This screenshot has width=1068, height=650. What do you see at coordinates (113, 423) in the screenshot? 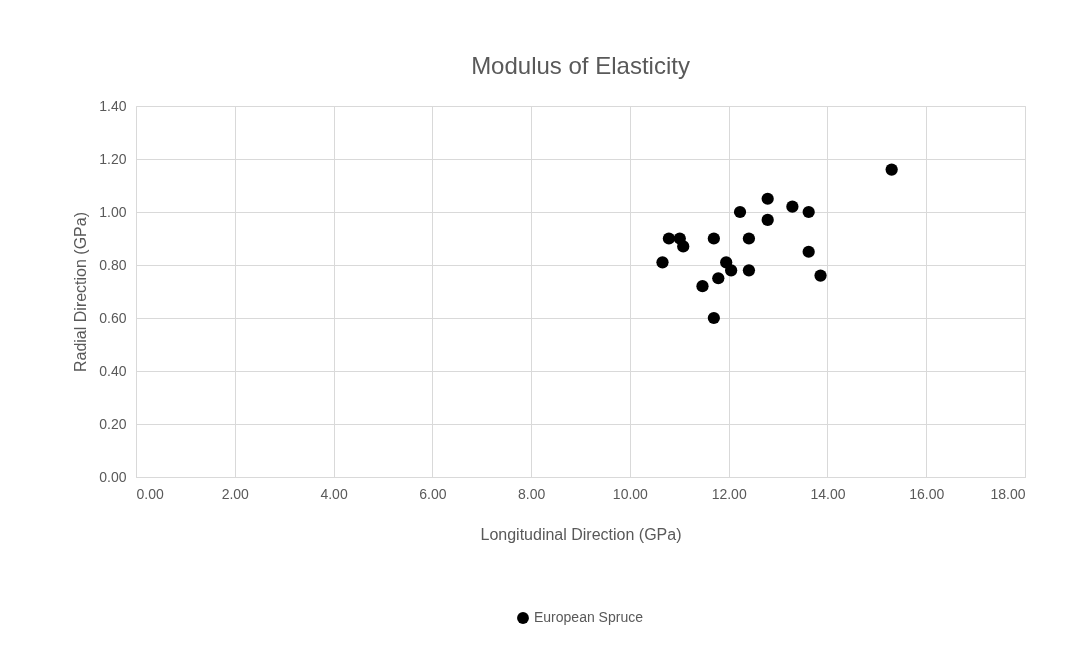
I see `y-tick-label: 0.20` at bounding box center [113, 423].